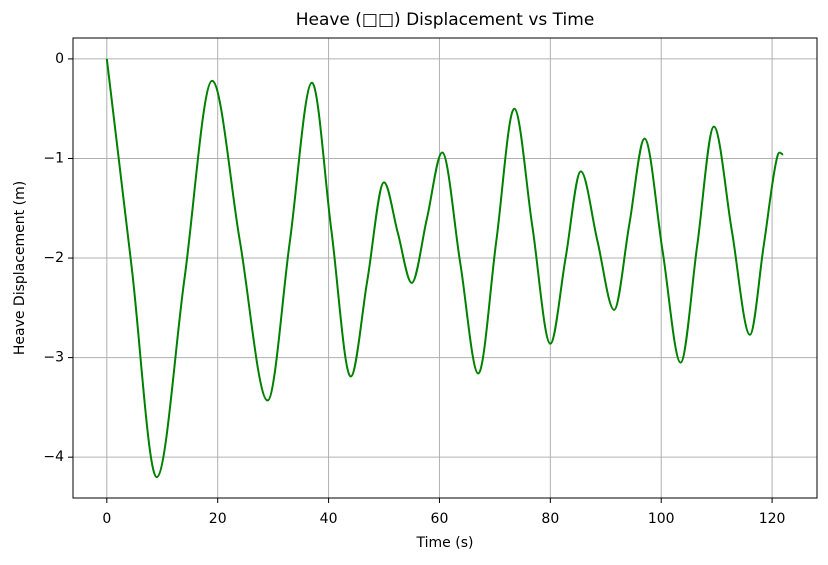  What do you see at coordinates (59, 59) in the screenshot?
I see `y-tick-label: 0` at bounding box center [59, 59].